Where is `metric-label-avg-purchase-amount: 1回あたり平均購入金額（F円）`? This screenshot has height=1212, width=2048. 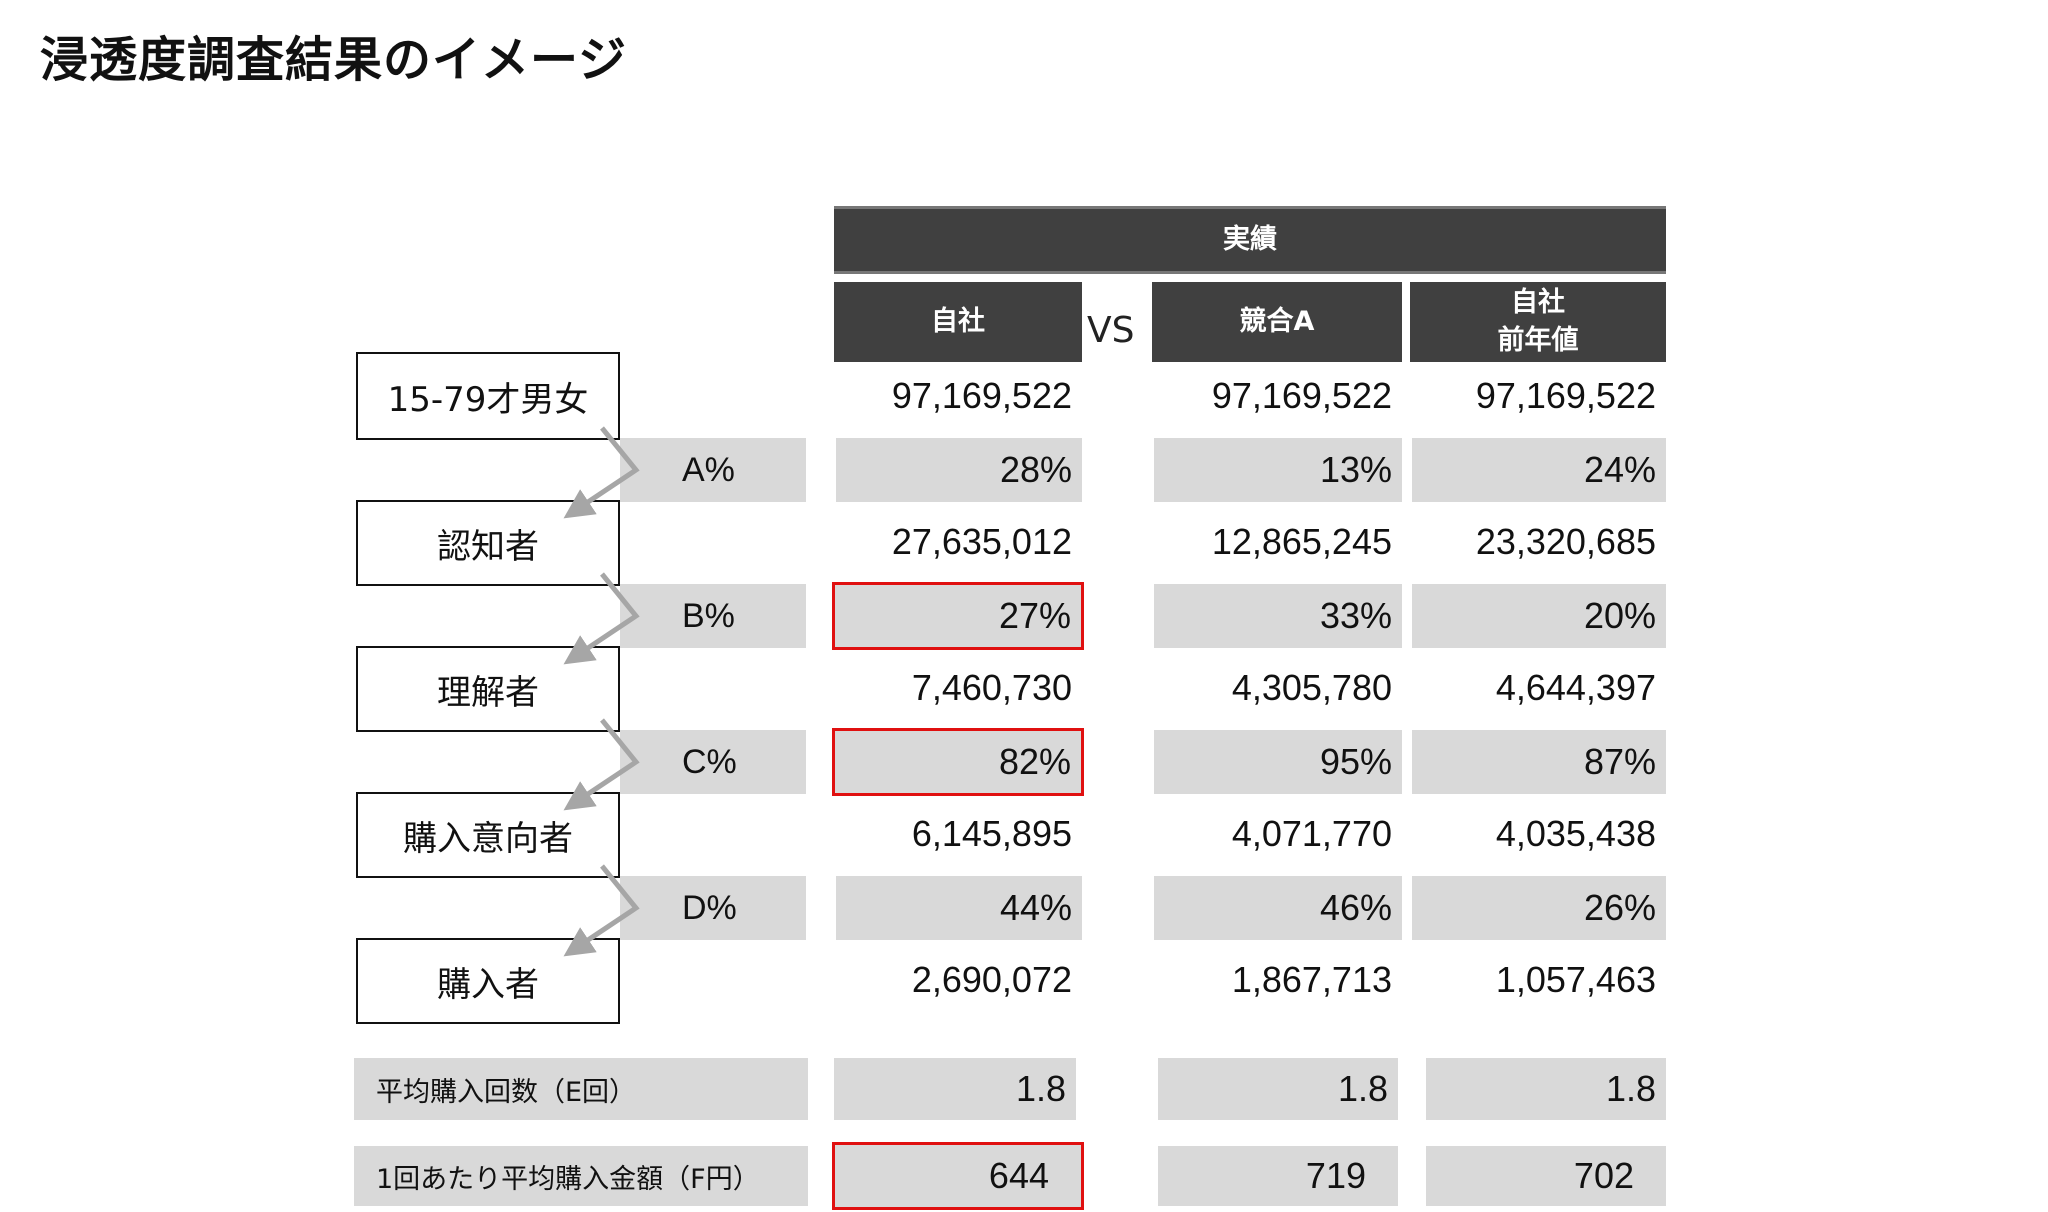 metric-label-avg-purchase-amount: 1回あたり平均購入金額（F円） is located at coordinates (581, 1176).